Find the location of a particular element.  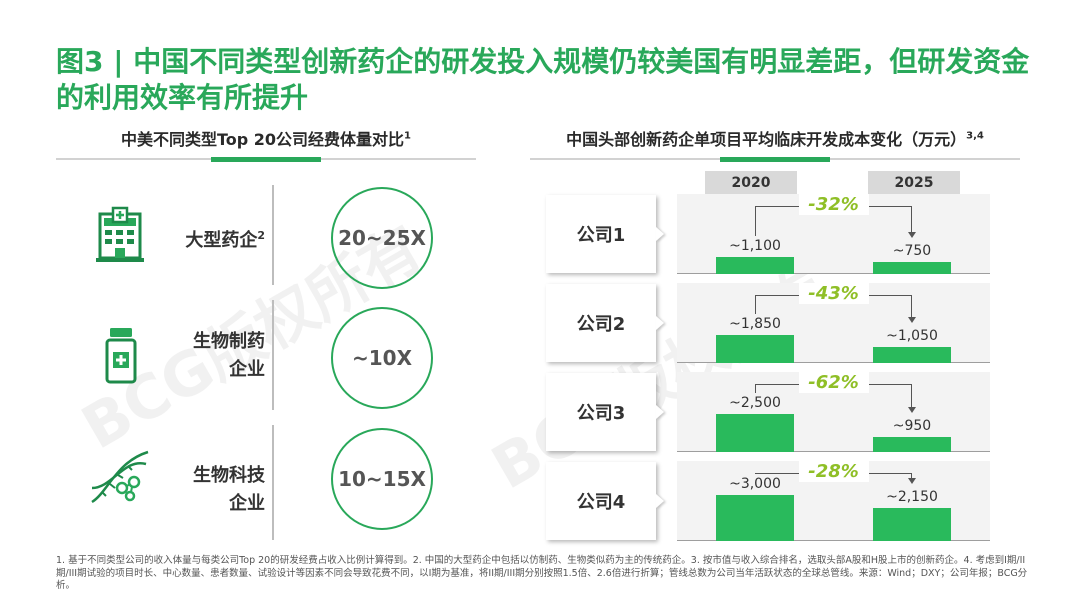

year-tab-2020: 2020 is located at coordinates (751, 183).